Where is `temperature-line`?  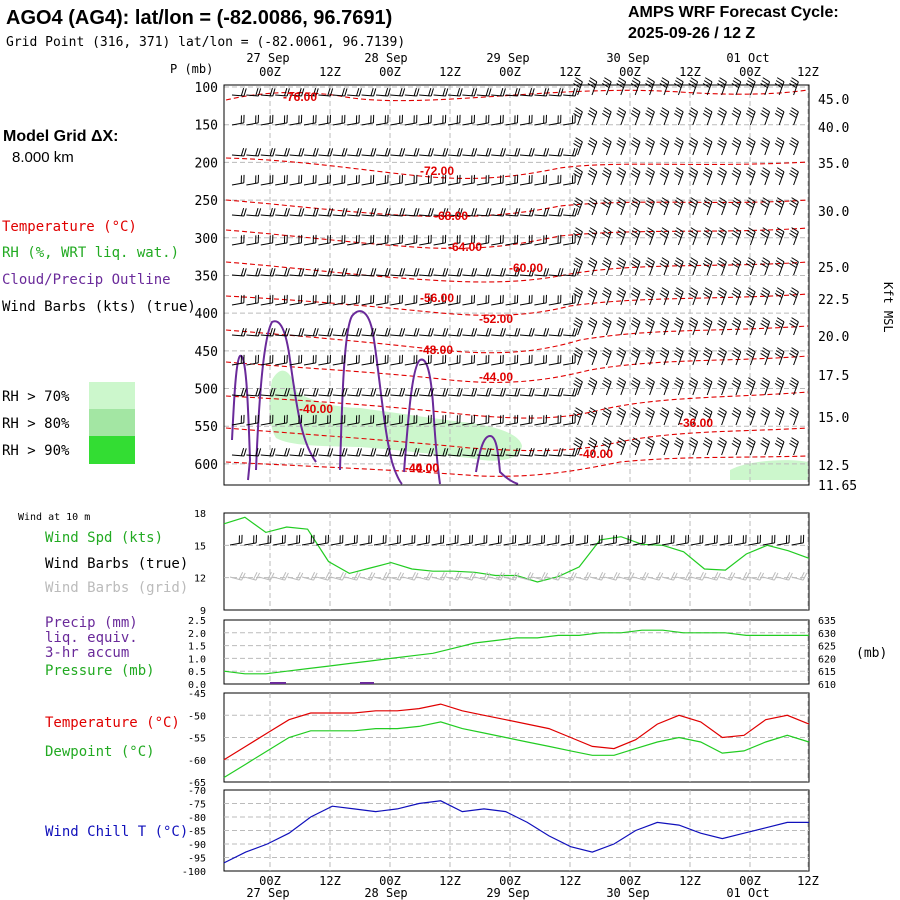
temperature-line is located at coordinates (516, 732).